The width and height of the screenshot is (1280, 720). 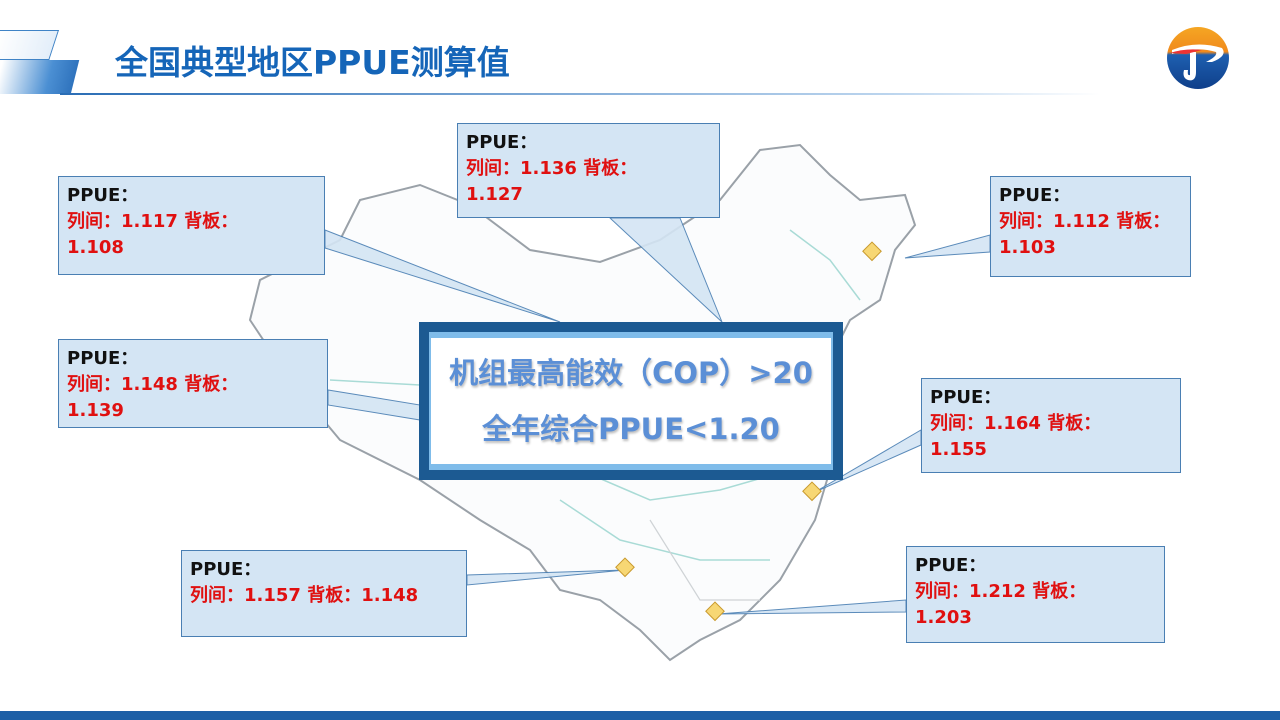 What do you see at coordinates (943, 617) in the screenshot?
I see `callout-value: 1.203` at bounding box center [943, 617].